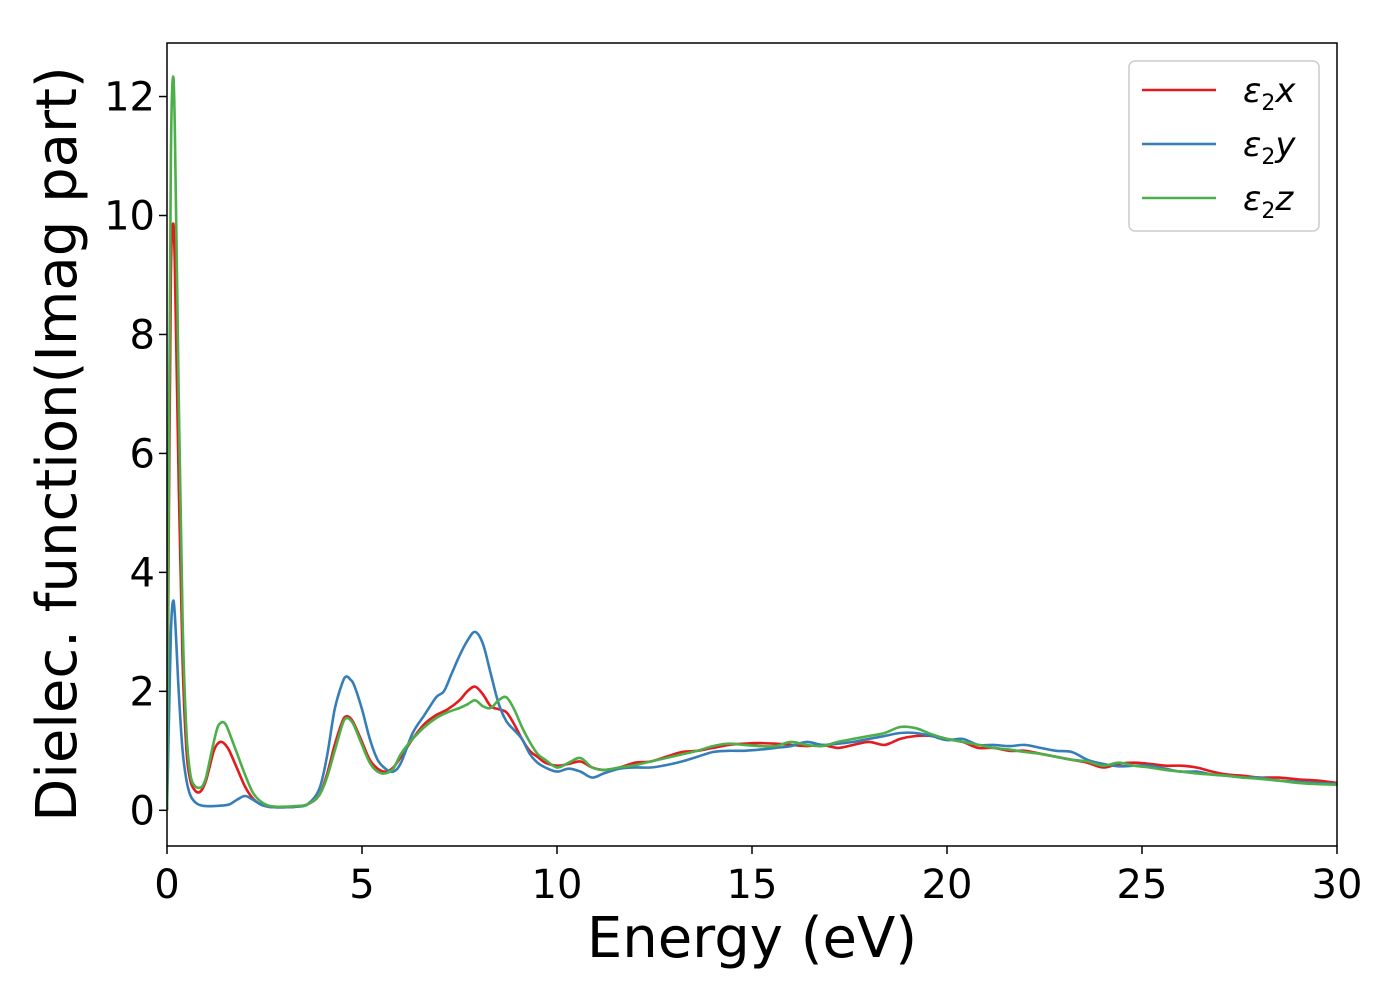 This screenshot has width=1400, height=1000. Describe the element at coordinates (1268, 201) in the screenshot. I see `legend-label-z: ε2z` at that location.